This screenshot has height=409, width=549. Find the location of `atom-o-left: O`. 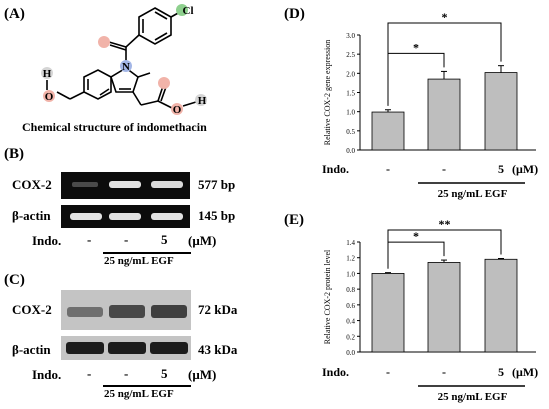

atom-o-left: O is located at coordinates (49, 97).